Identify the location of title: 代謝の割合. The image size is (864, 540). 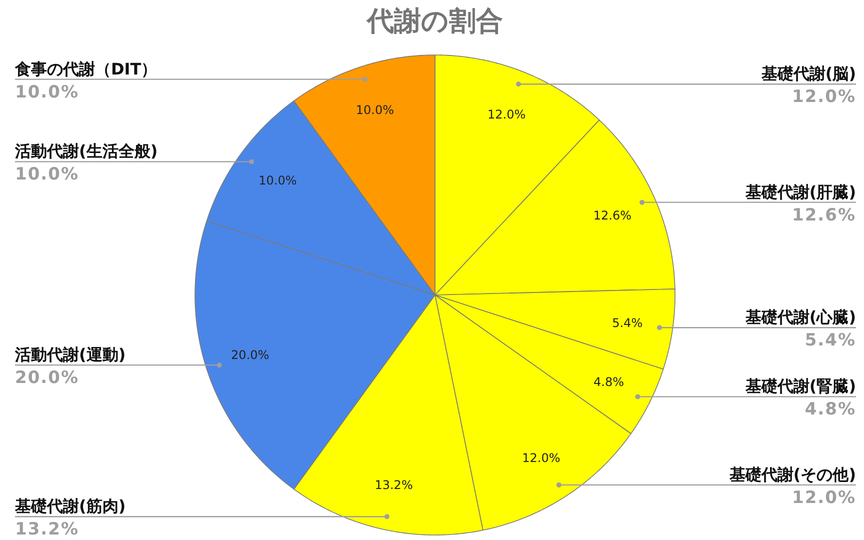
(435, 21).